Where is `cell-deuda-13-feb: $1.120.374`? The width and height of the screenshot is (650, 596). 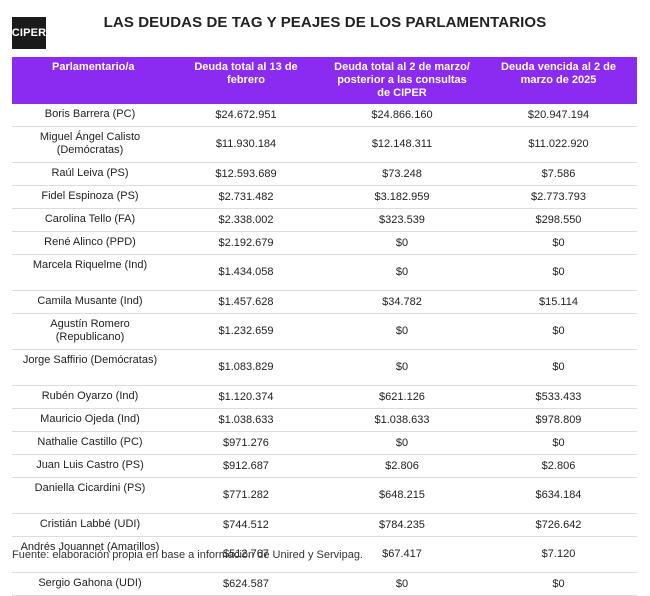
cell-deuda-13-feb: $1.120.374 is located at coordinates (246, 397).